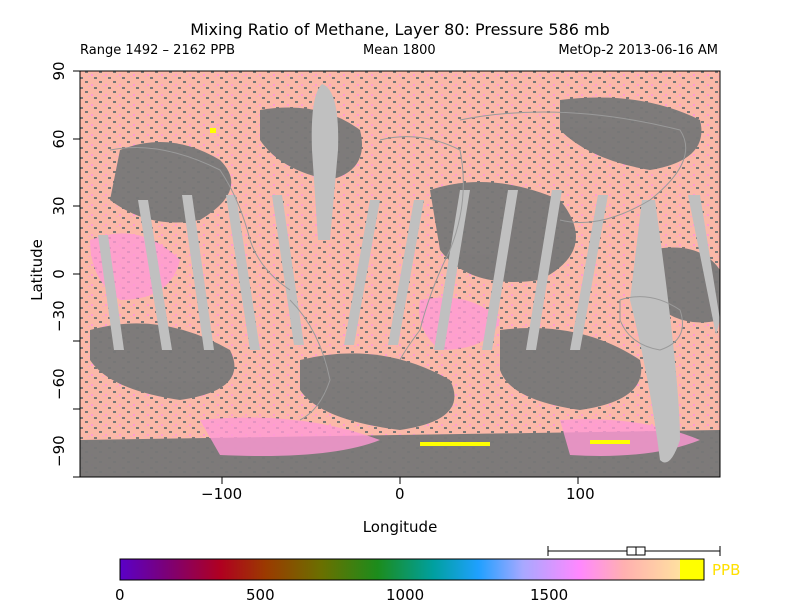  I want to click on colorbar-tick-label: 500, so click(260, 595).